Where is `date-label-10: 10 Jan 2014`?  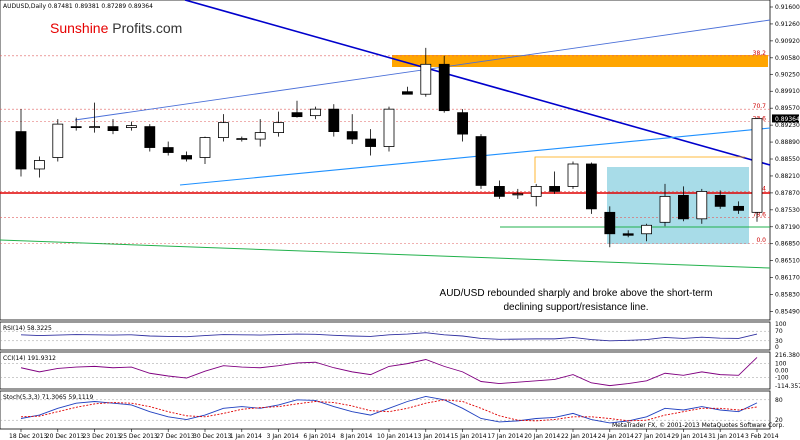
date-label-10: 10 Jan 2014 is located at coordinates (395, 436).